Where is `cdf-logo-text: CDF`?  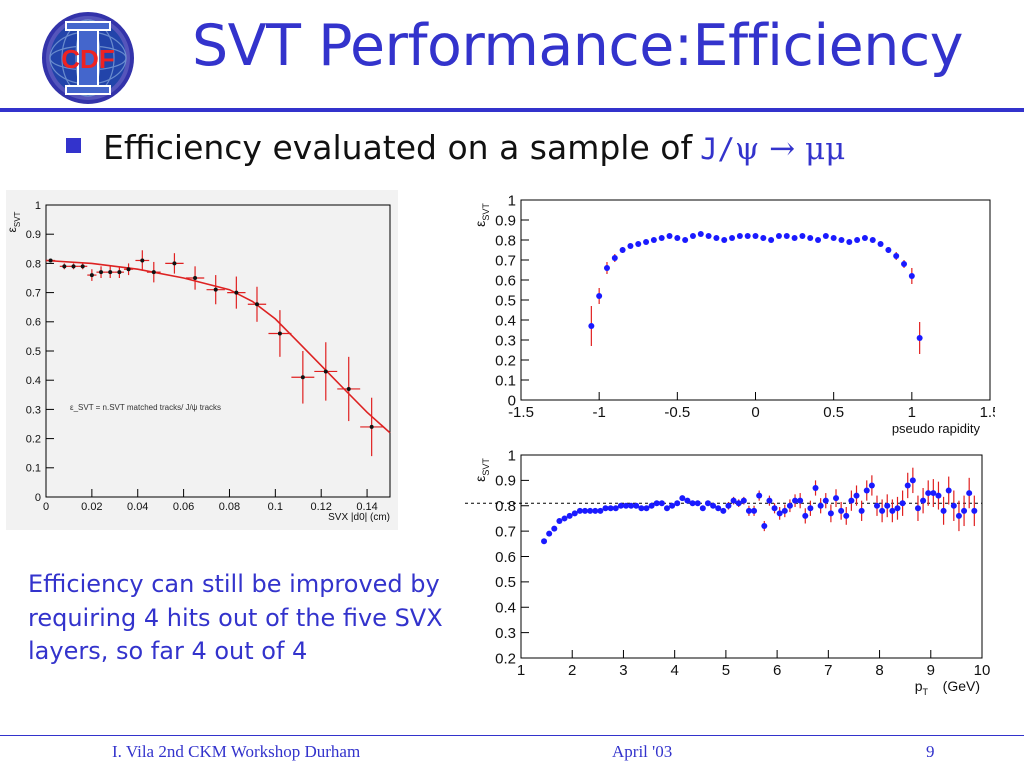
cdf-logo-text: CDF is located at coordinates (87, 59).